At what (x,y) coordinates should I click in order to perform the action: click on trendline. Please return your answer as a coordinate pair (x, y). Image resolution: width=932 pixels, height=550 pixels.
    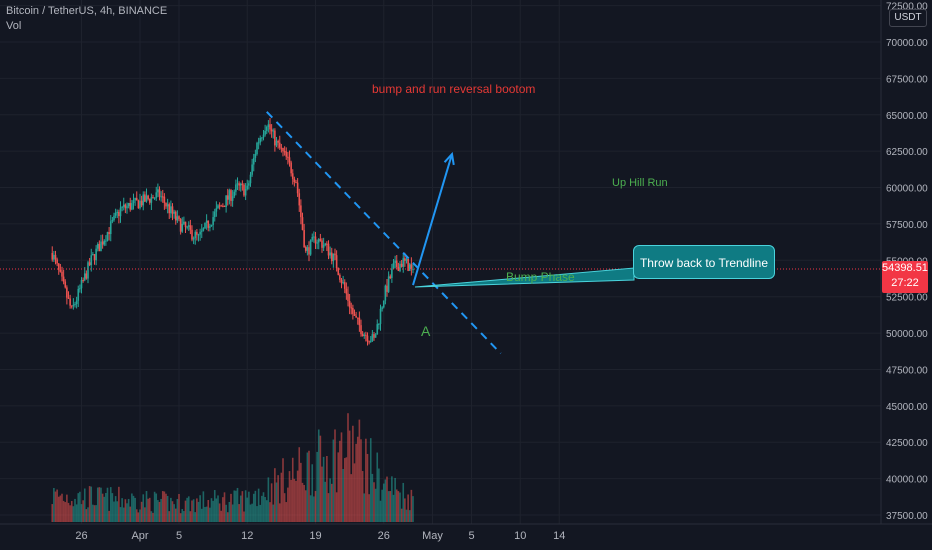
    Looking at the image, I should click on (384, 233).